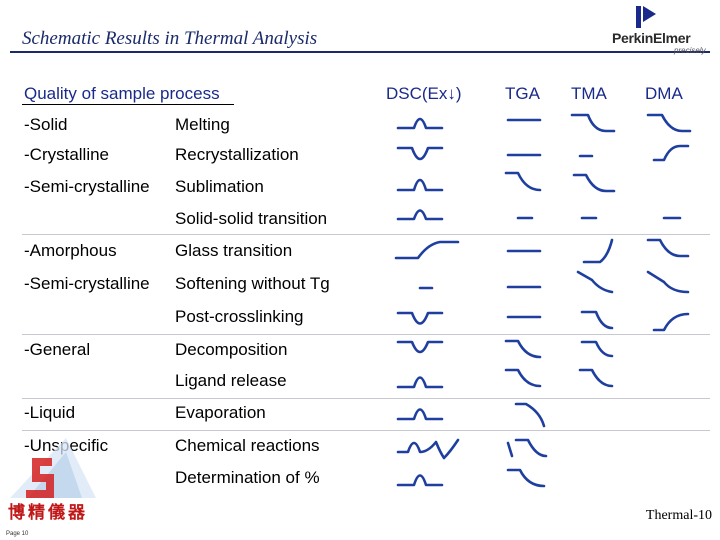 The image size is (720, 540). I want to click on dsc-curve-solid-solid, so click(420, 215).